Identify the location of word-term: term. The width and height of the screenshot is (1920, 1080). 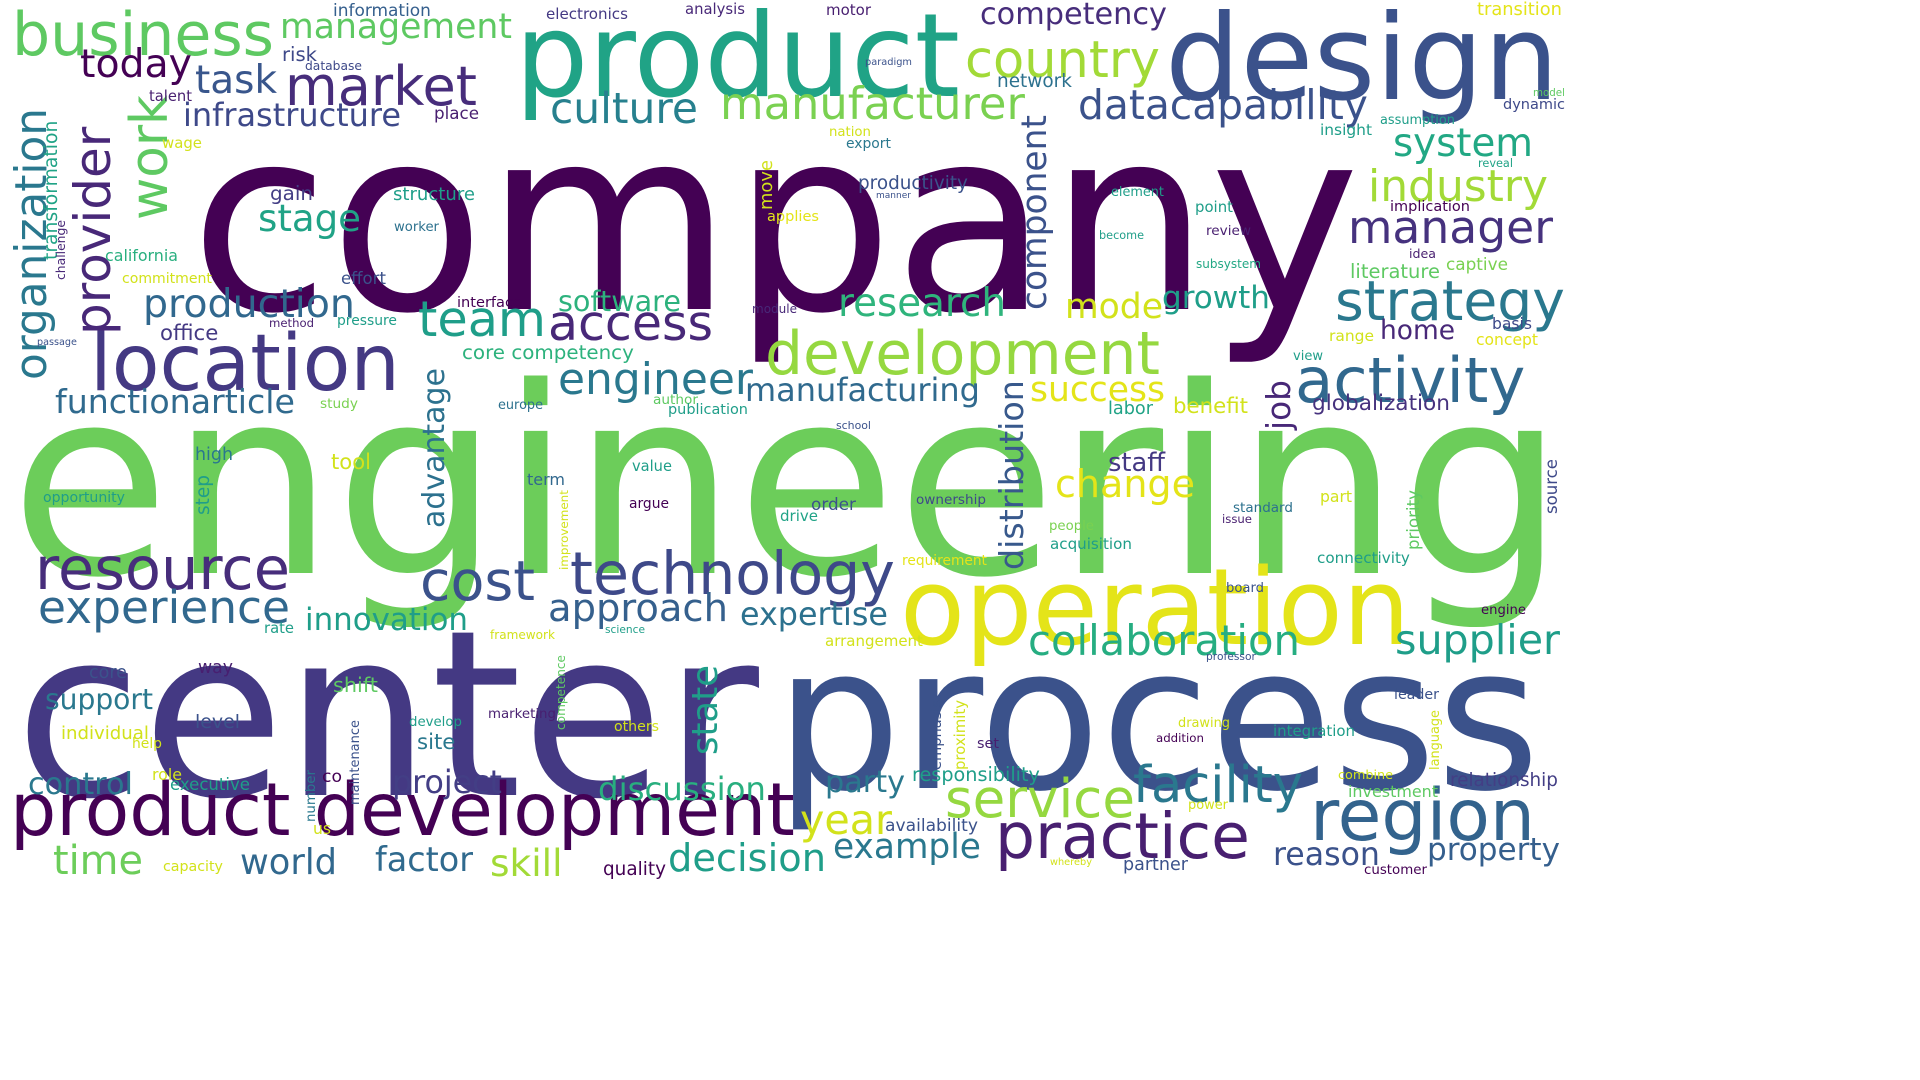
(546, 479).